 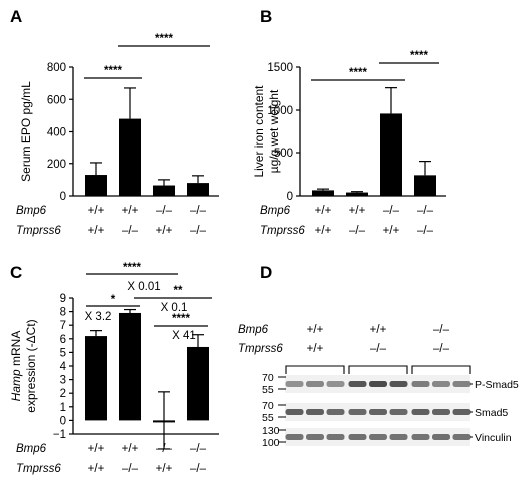 What do you see at coordinates (63, 367) in the screenshot?
I see `y-tick-label-c: 4` at bounding box center [63, 367].